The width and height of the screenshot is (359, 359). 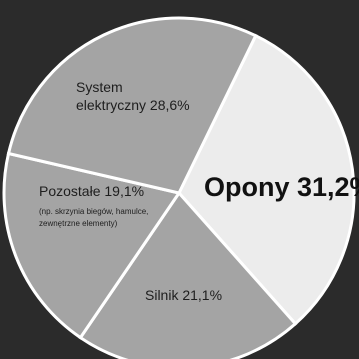 What do you see at coordinates (91, 191) in the screenshot?
I see `label-pozostale: Pozostałe 19,1%` at bounding box center [91, 191].